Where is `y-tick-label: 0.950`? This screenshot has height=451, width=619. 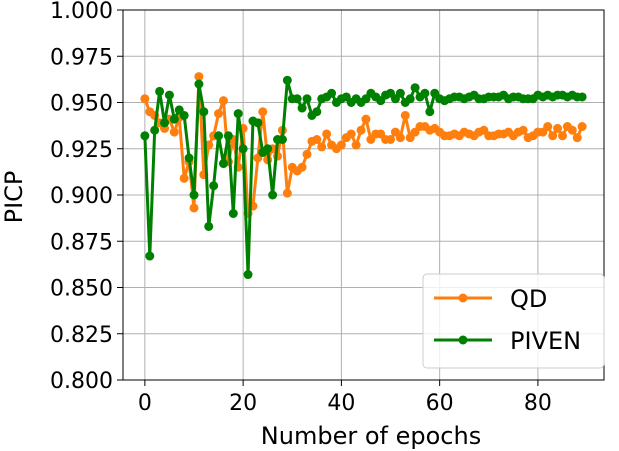
y-tick-label: 0.950 is located at coordinates (81, 104).